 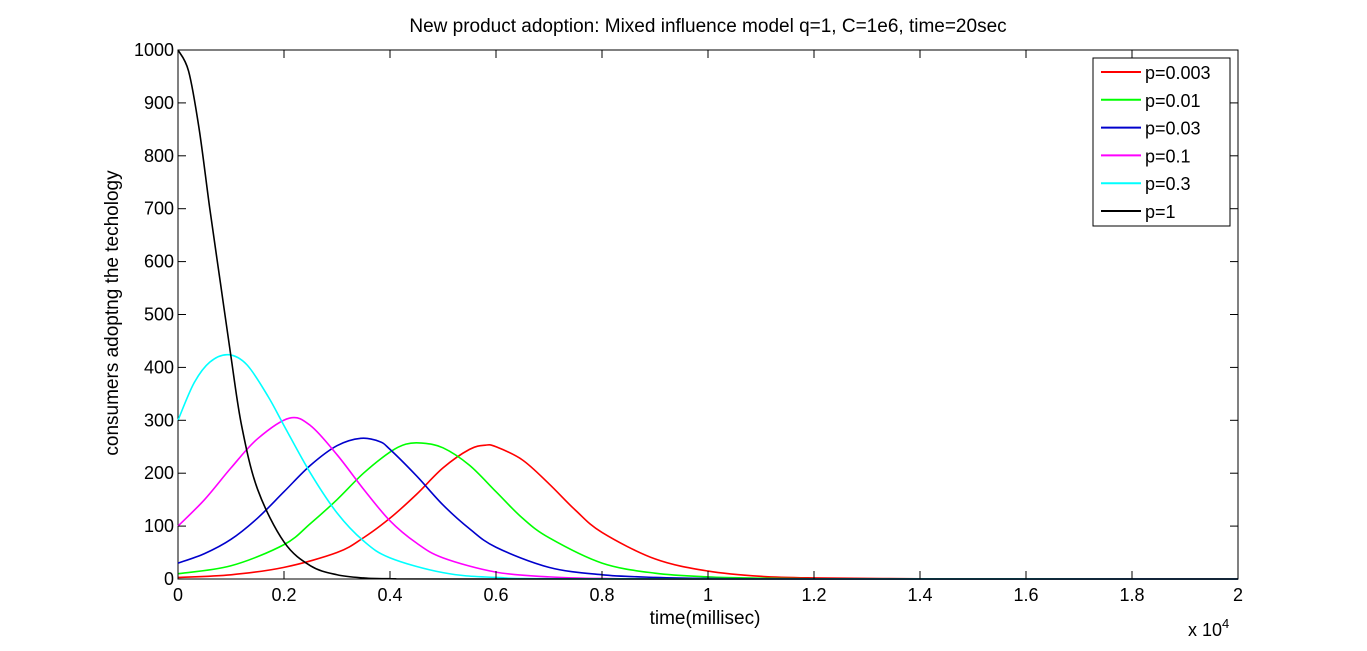 I want to click on legend-box, so click(x=1161, y=142).